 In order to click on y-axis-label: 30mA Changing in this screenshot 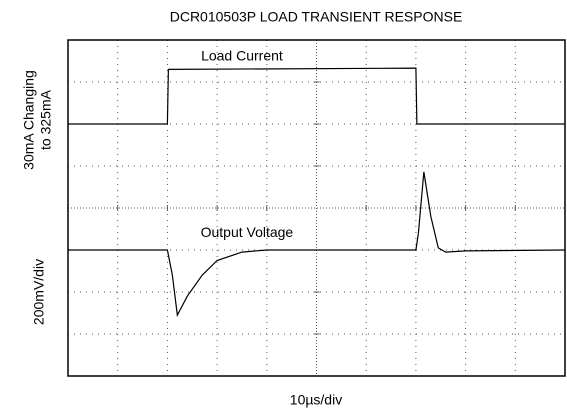, I will do `click(29, 120)`.